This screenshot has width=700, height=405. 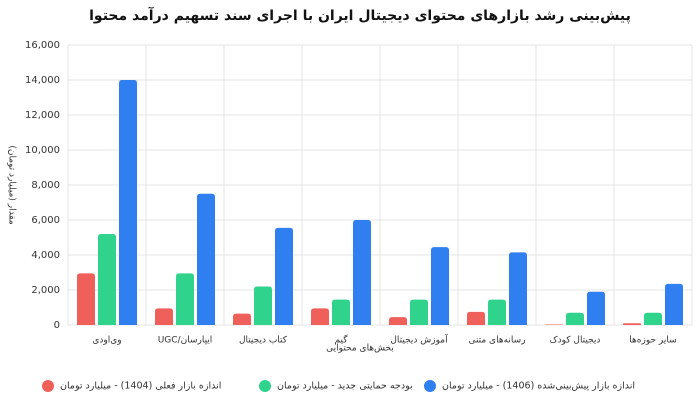 I want to click on legend-label: بودجه حمایتی جدید - میلیارد تومان, so click(x=345, y=386).